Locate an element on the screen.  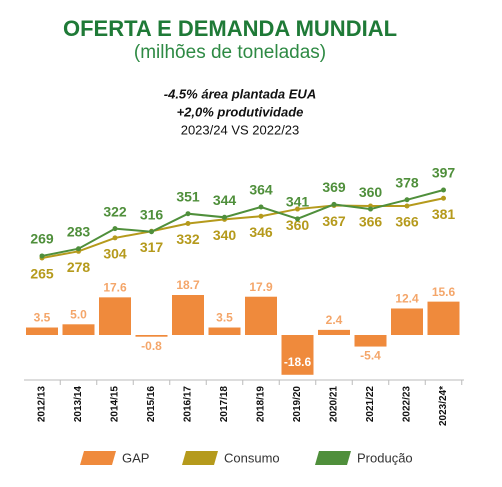
data-label: 332 is located at coordinates (188, 239).